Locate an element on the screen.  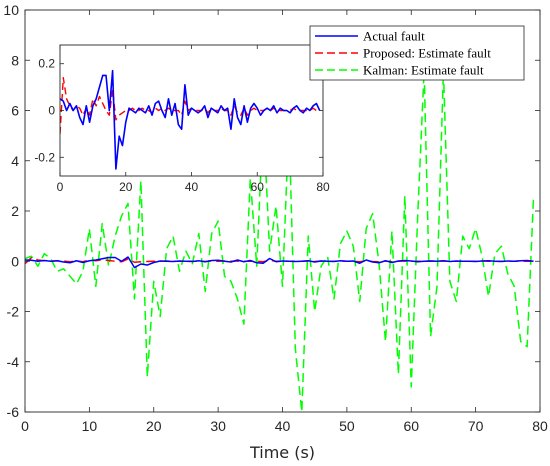
x-tick-label: 80 is located at coordinates (540, 426).